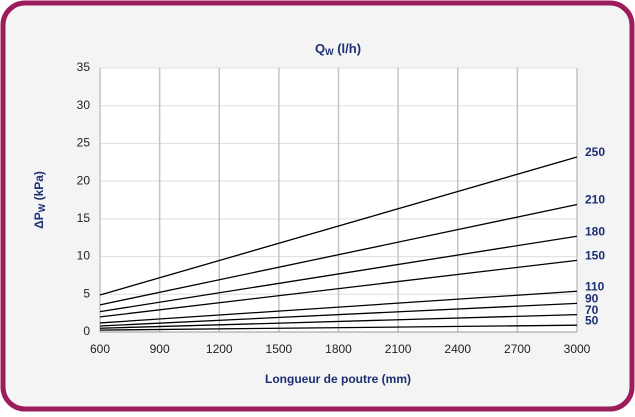 This screenshot has width=635, height=417. I want to click on y-tick-label: 15, so click(84, 218).